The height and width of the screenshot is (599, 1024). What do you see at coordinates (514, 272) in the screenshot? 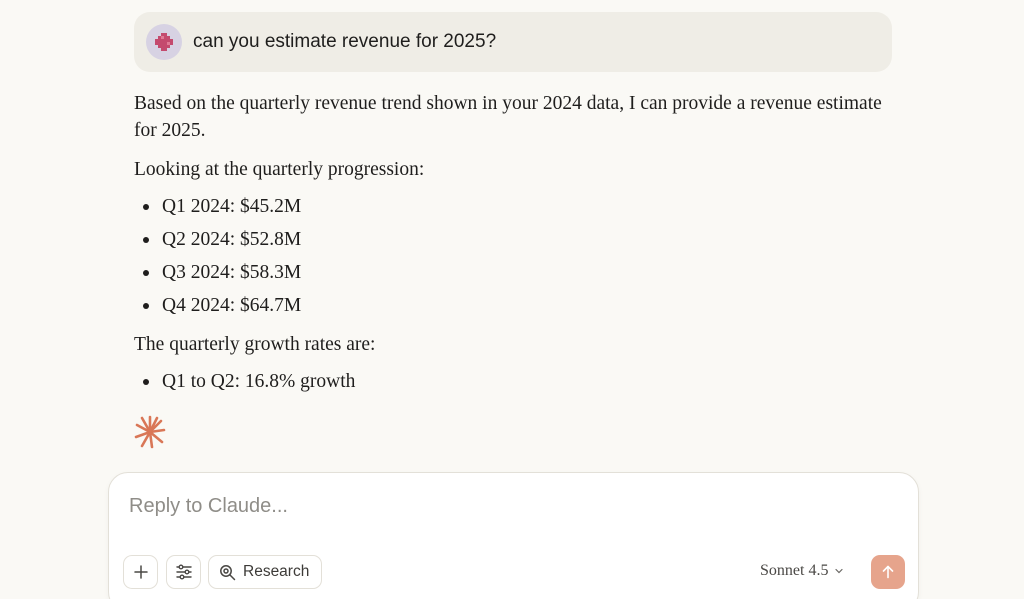
I see `list-item: Q3 2024: $58.3M` at bounding box center [514, 272].